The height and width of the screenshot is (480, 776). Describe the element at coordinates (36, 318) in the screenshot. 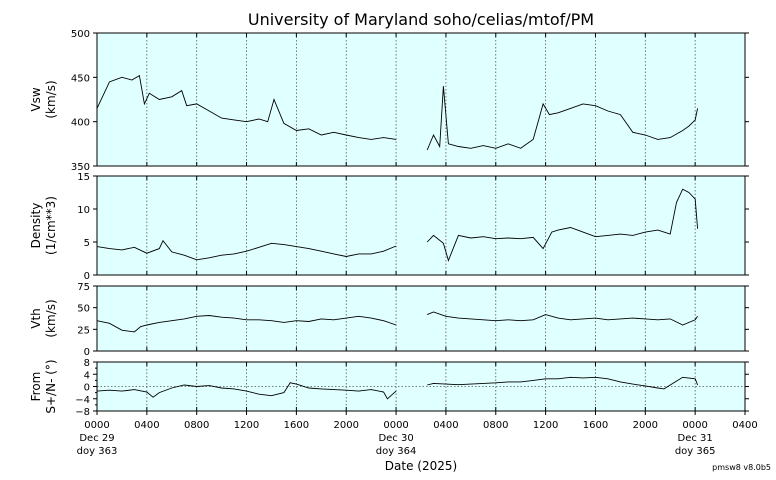

I see `y-axis-label: Vth` at that location.